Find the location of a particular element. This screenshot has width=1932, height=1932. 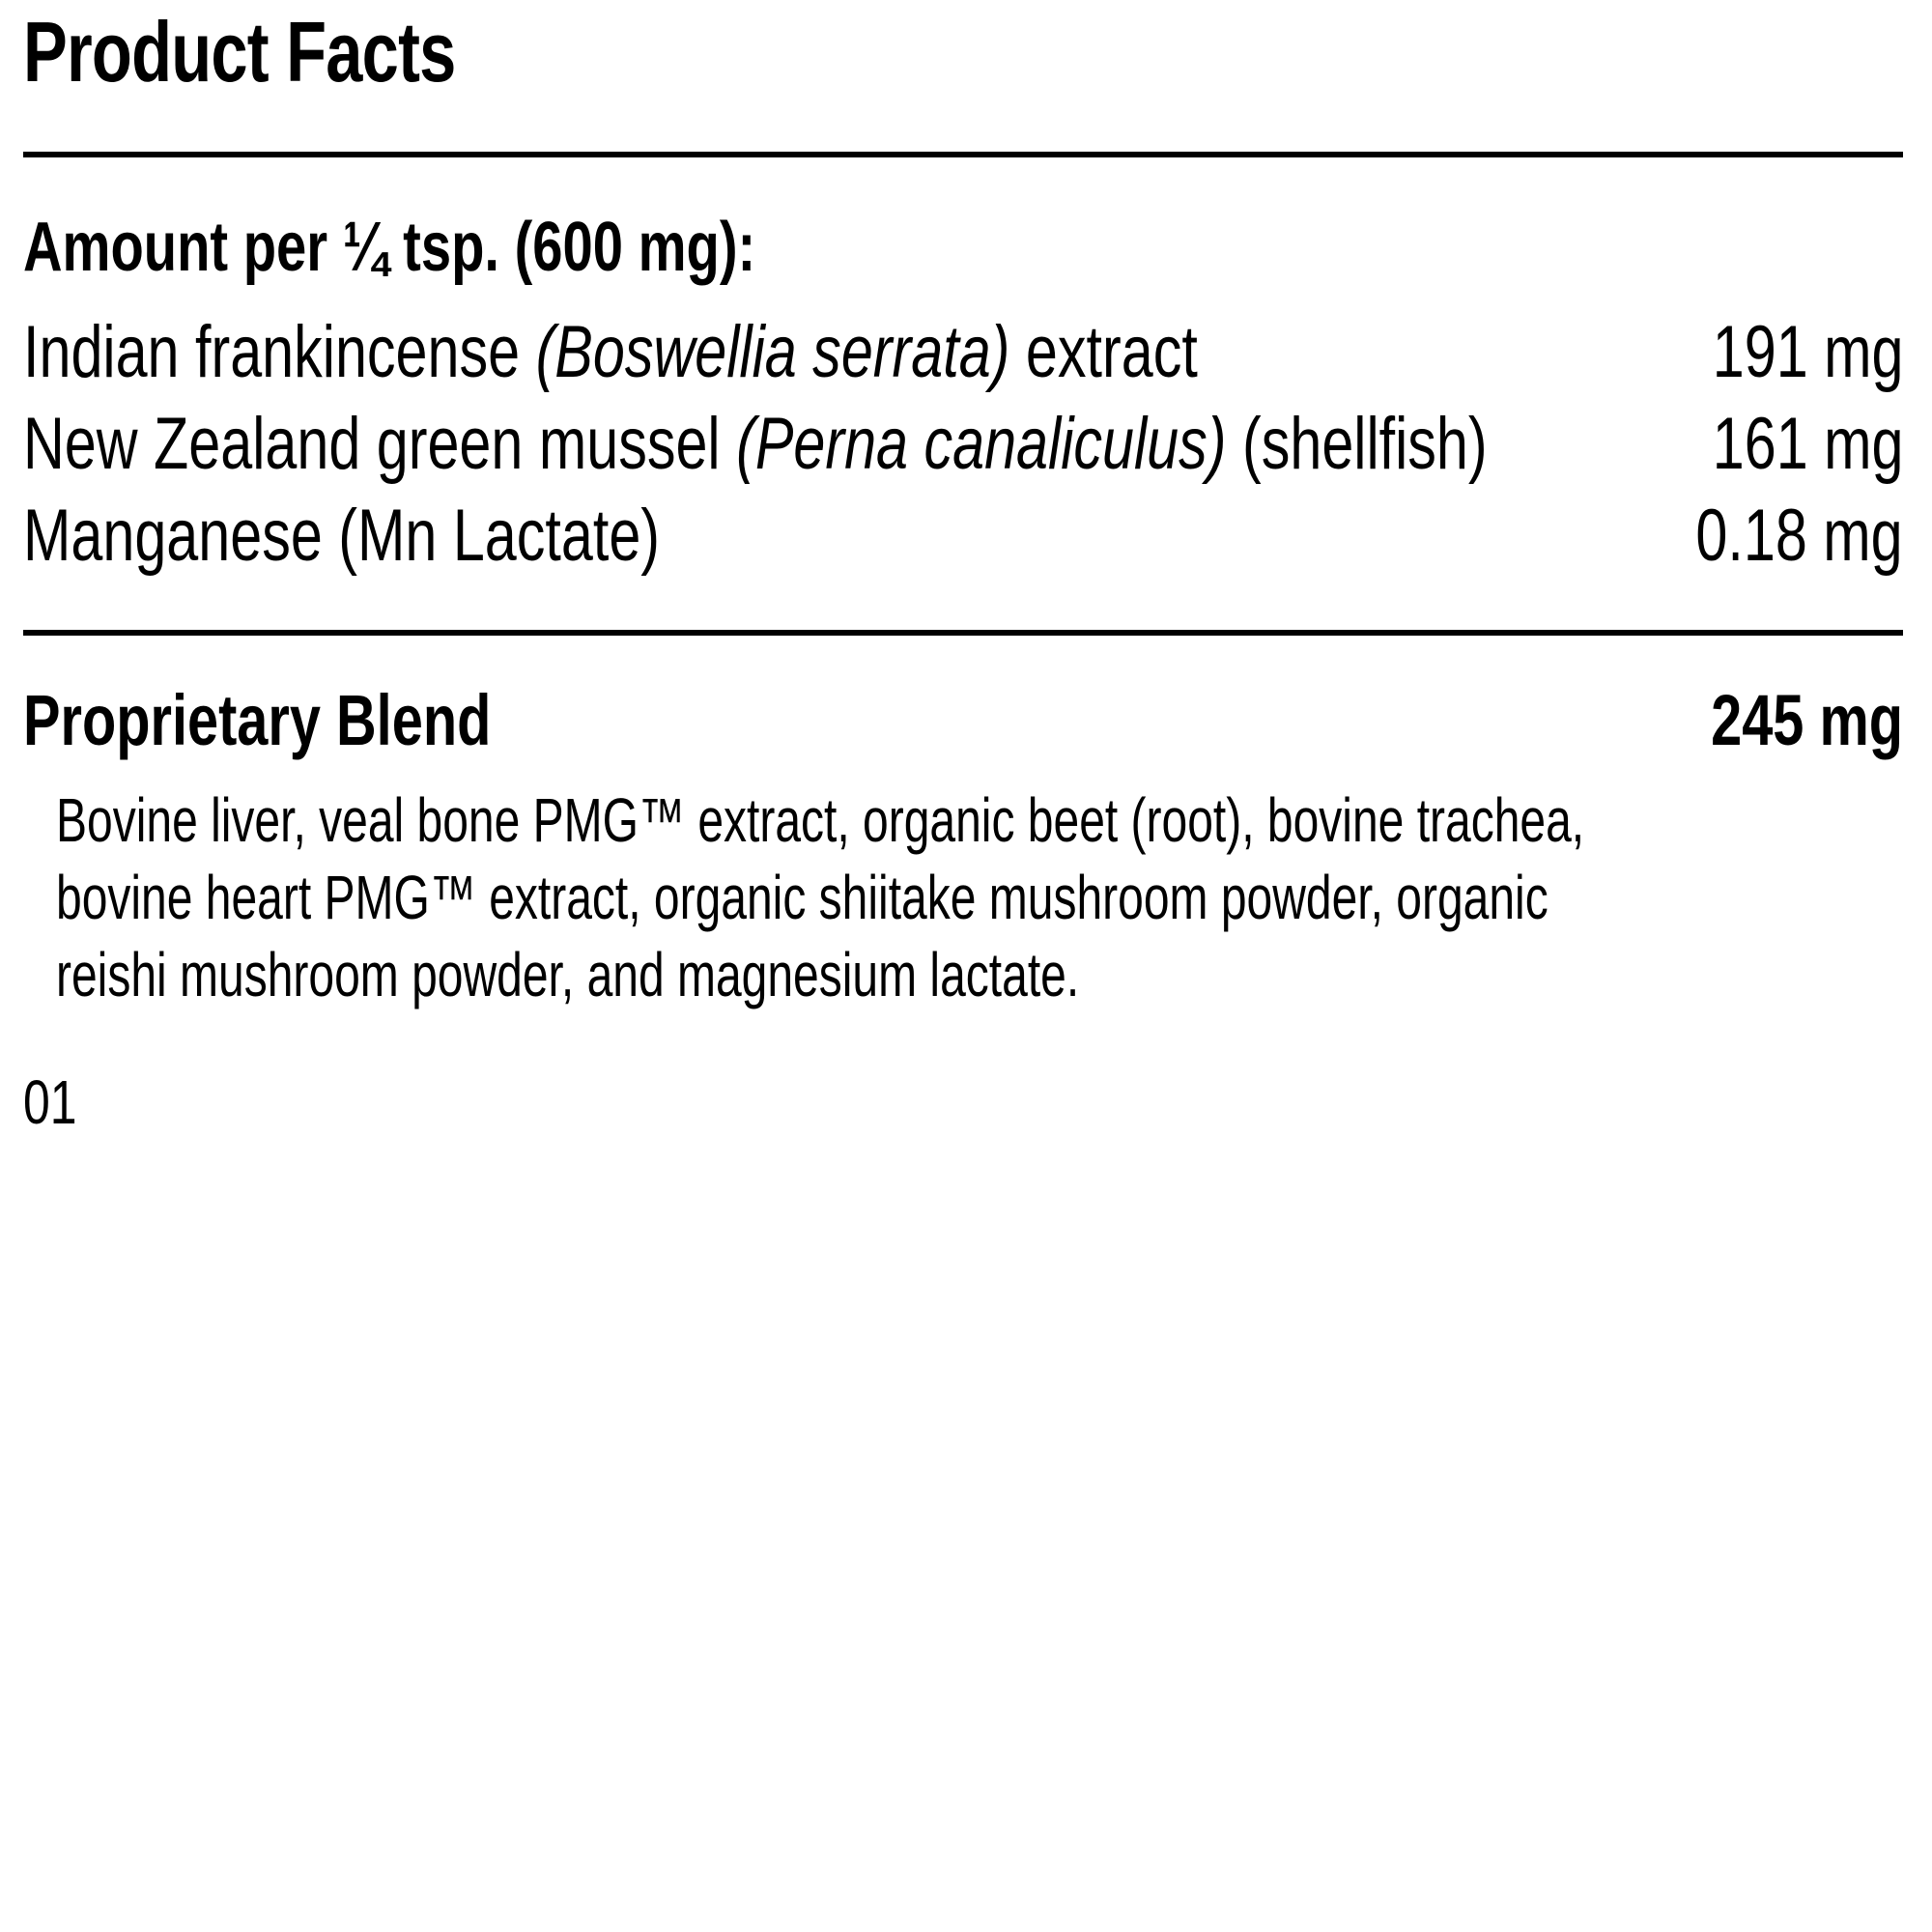

ingredient-amount: 161 mg is located at coordinates (1781, 444).